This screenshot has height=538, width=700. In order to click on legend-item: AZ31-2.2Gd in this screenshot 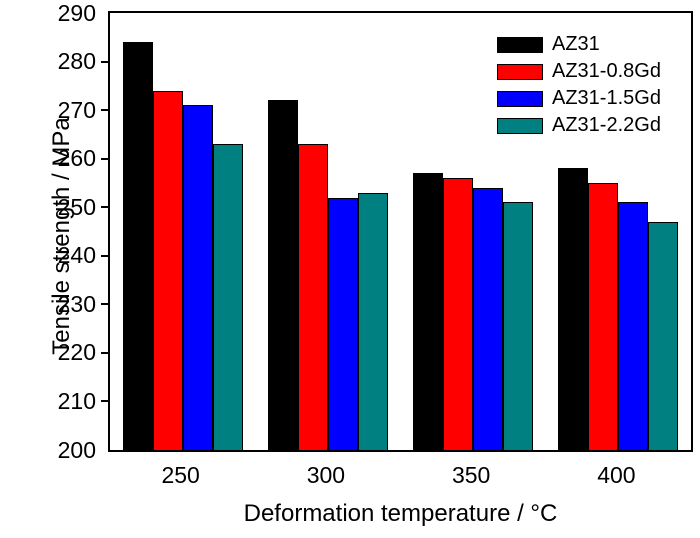, I will do `click(579, 125)`.